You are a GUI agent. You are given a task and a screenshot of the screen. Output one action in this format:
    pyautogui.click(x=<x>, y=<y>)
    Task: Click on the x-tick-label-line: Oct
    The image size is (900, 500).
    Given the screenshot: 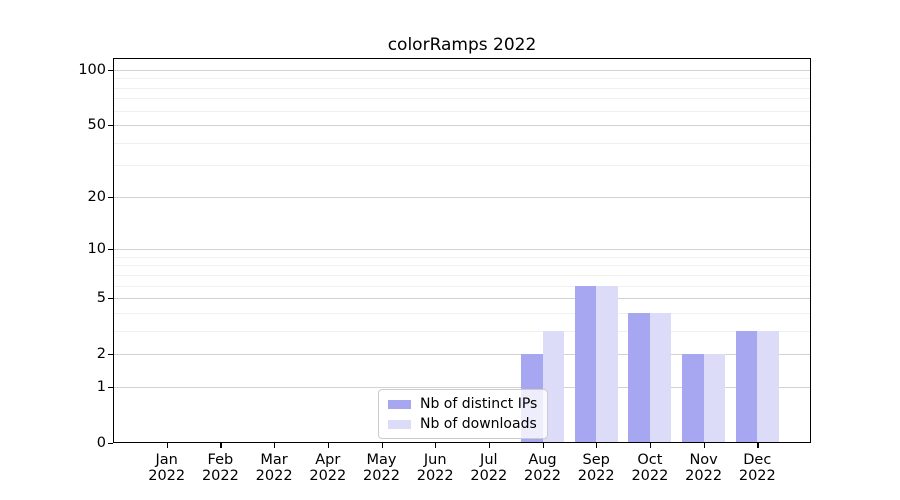 What is the action you would take?
    pyautogui.click(x=650, y=460)
    